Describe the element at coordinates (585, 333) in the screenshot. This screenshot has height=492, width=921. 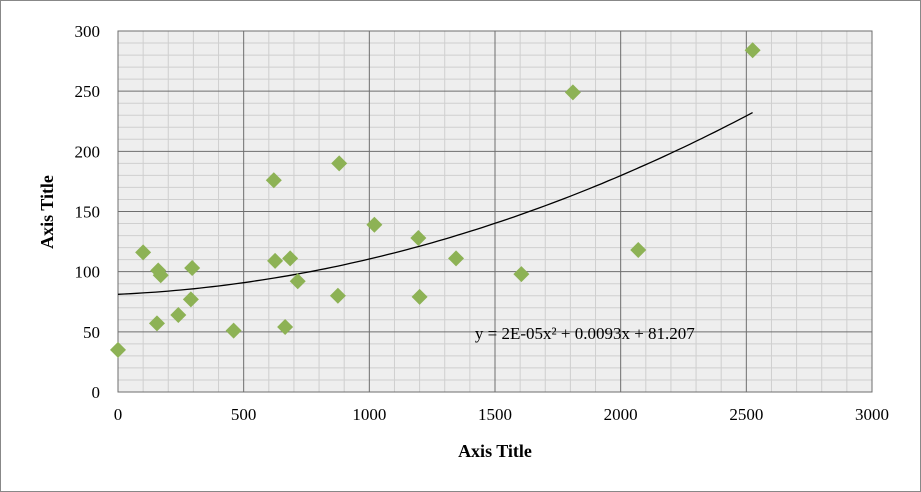
I see `trendline-equation: y = 2E-05x² + 0.0093x + 81.207` at that location.